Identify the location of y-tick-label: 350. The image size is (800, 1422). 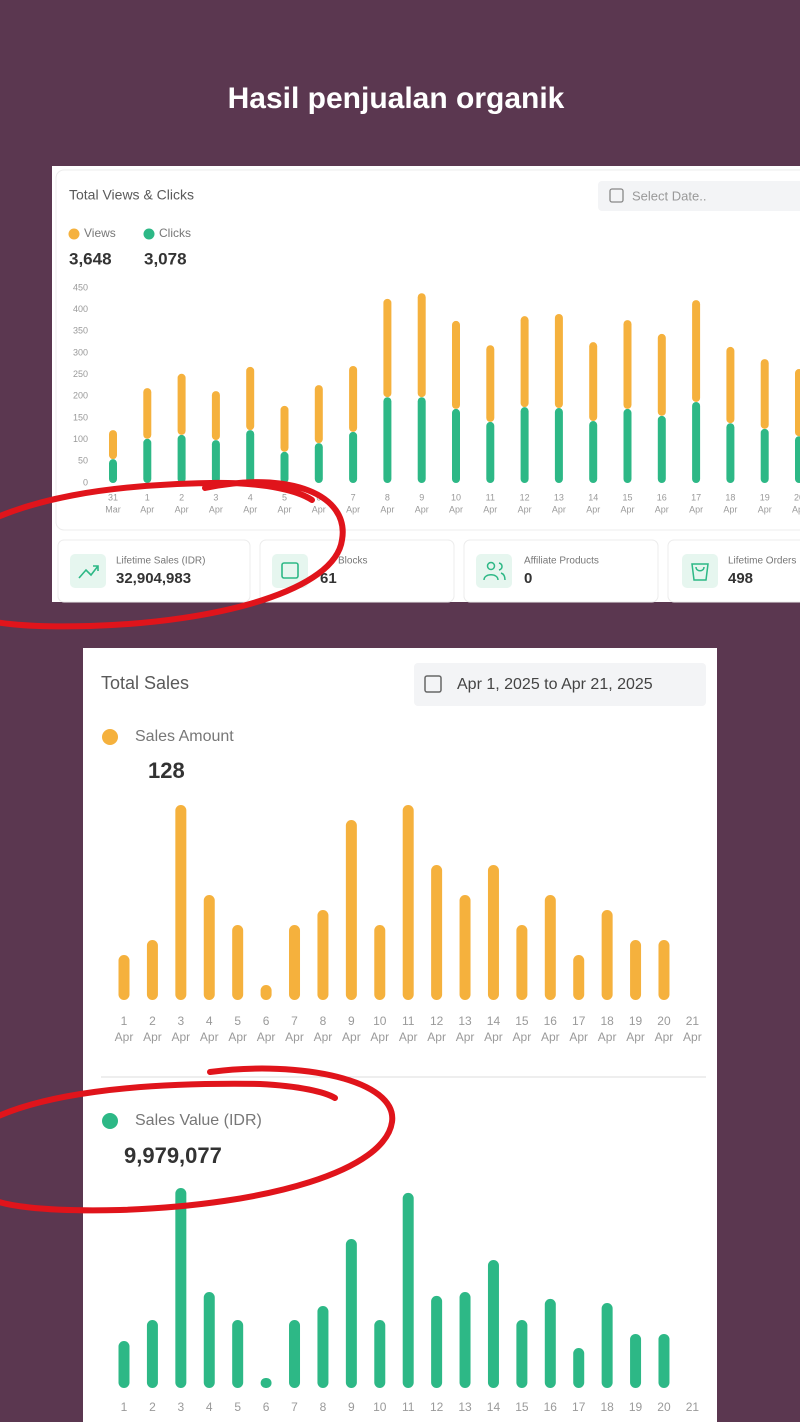
(80, 331).